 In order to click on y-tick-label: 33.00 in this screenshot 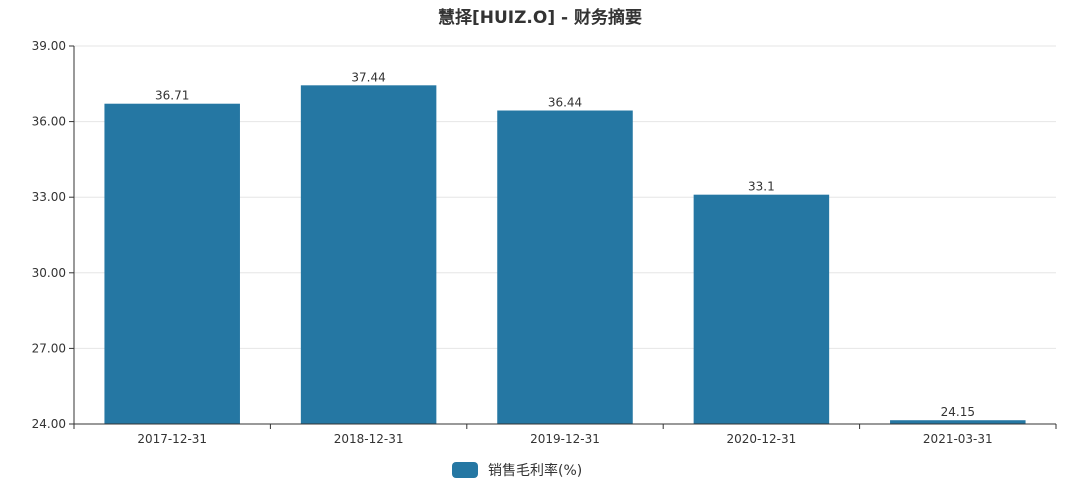, I will do `click(49, 197)`.